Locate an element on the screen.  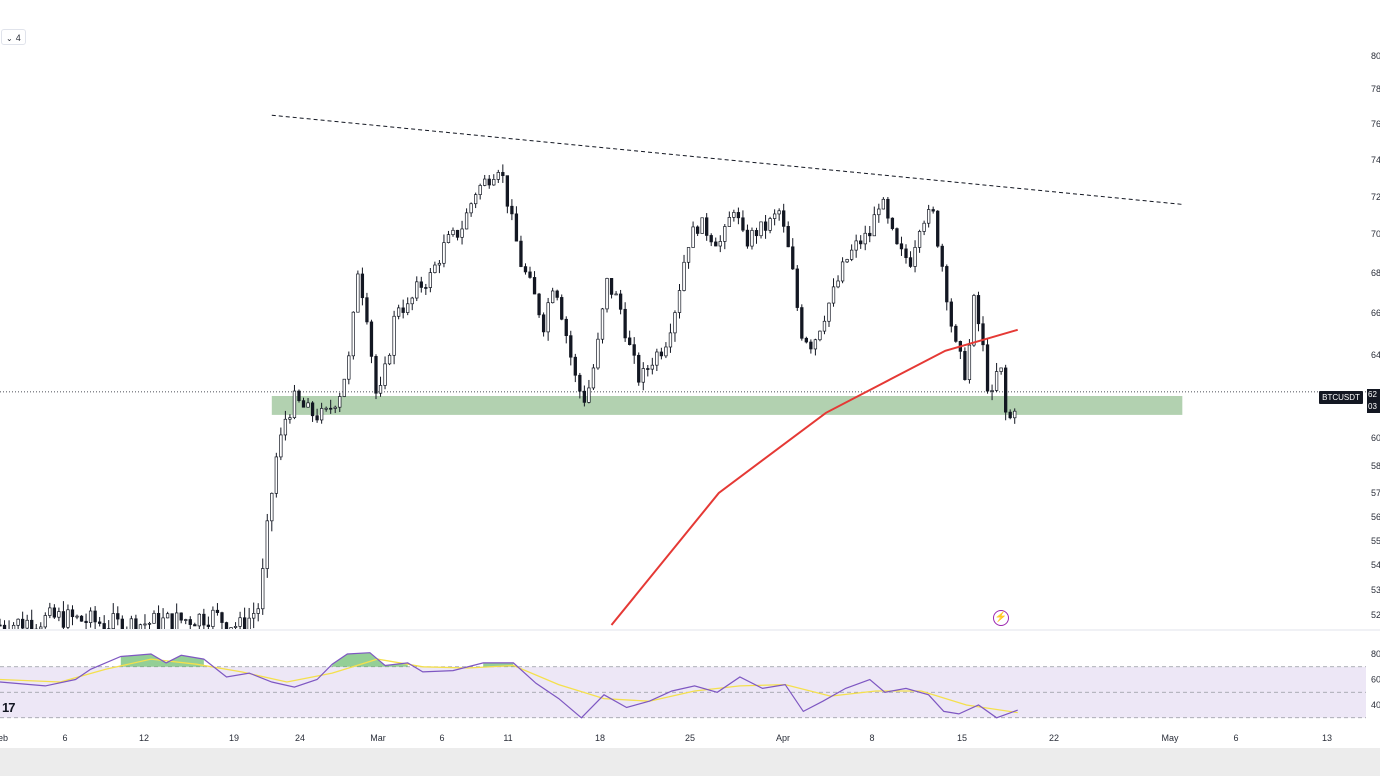
time-tick-12: 15 is located at coordinates (962, 738).